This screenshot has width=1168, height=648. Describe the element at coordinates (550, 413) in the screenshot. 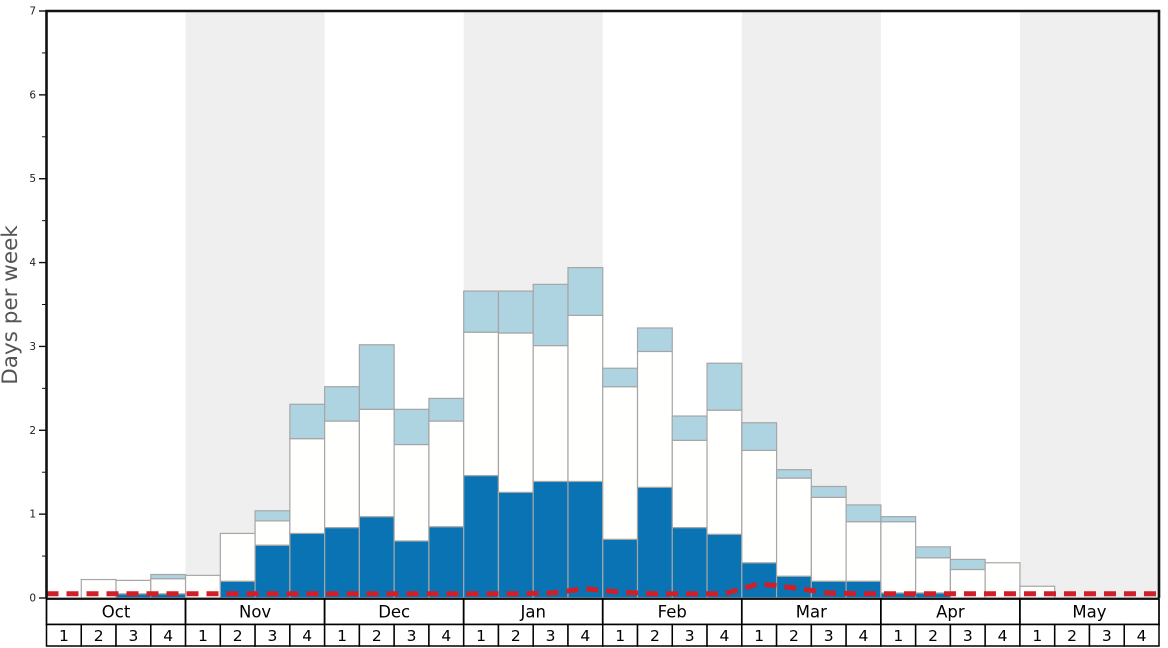

I see `bar-jan-w3-white_segment` at that location.